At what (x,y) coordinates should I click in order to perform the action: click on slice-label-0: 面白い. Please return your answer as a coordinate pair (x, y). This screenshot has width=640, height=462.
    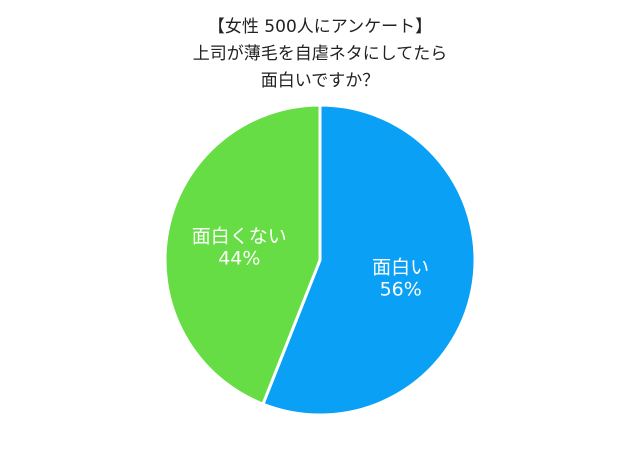
    Looking at the image, I should click on (400, 267).